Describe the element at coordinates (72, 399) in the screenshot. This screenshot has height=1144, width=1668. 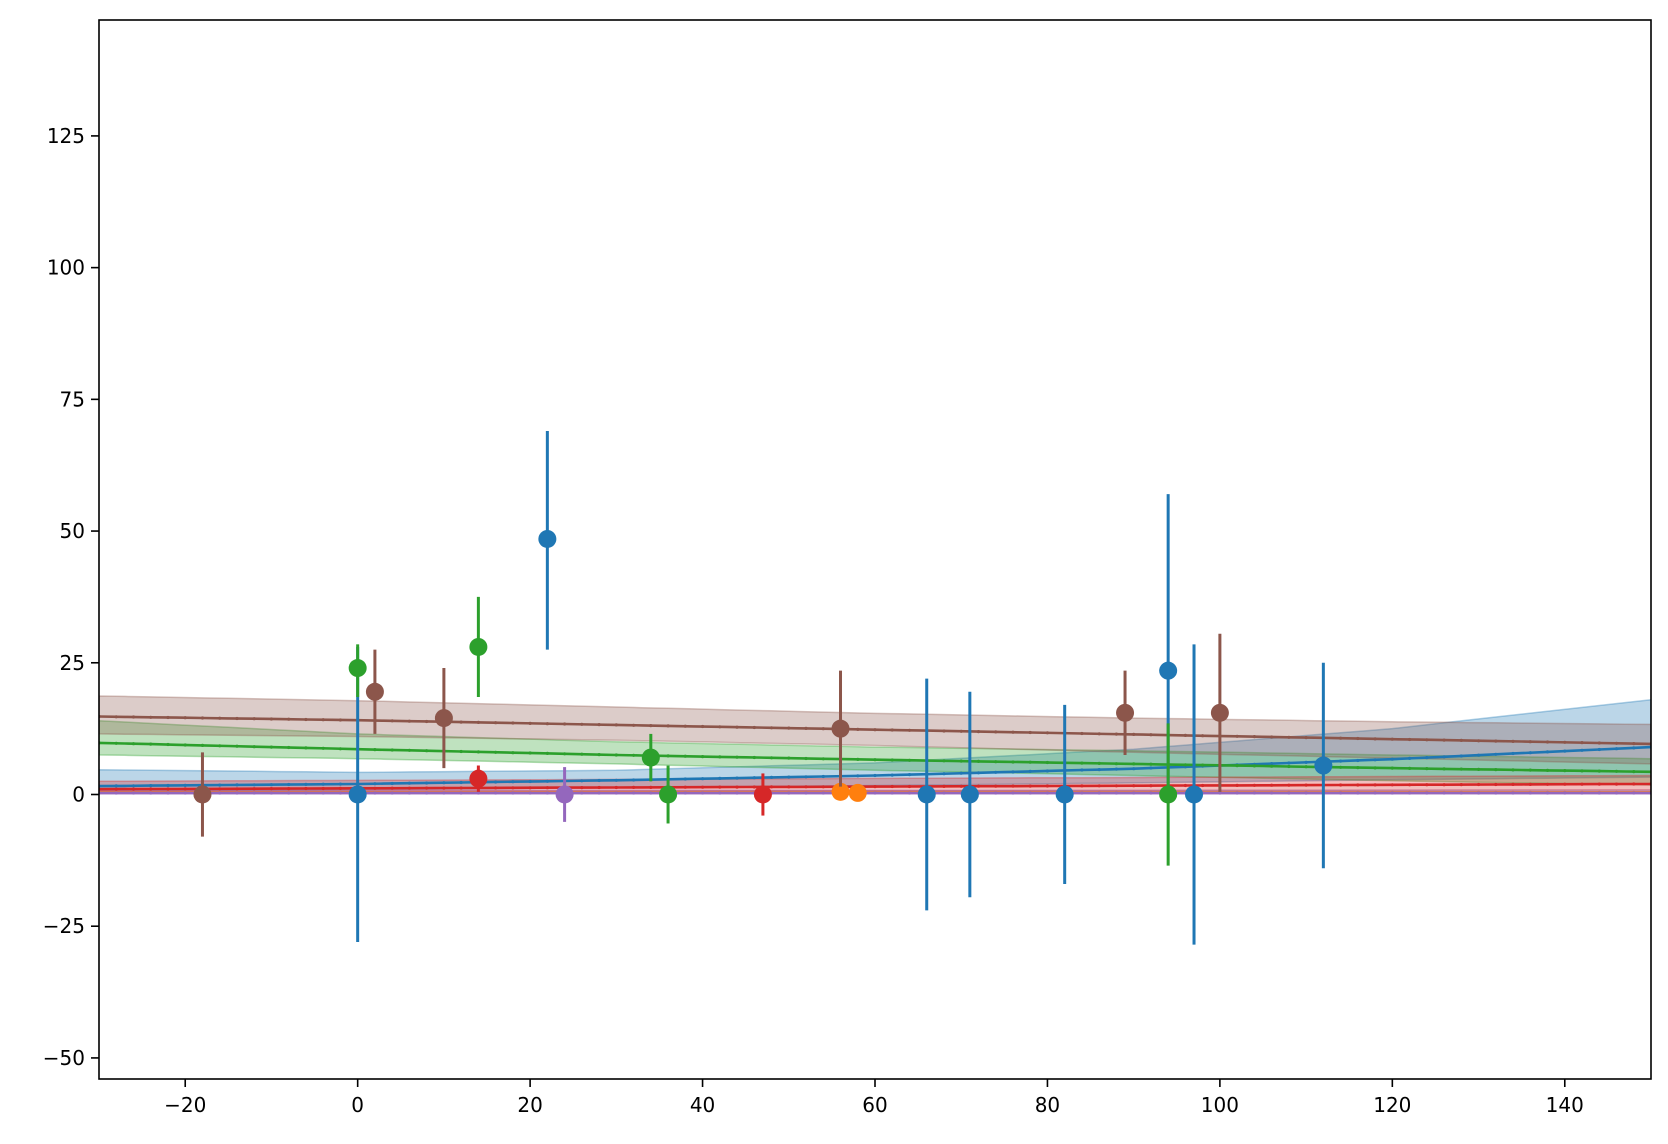
I see `y-tick-label: 75` at that location.